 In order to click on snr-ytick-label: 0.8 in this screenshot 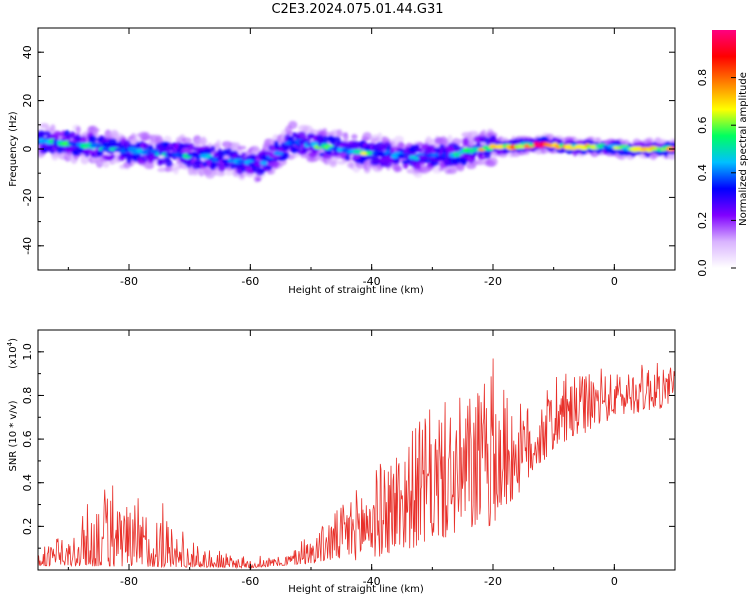, I will do `click(27, 396)`.